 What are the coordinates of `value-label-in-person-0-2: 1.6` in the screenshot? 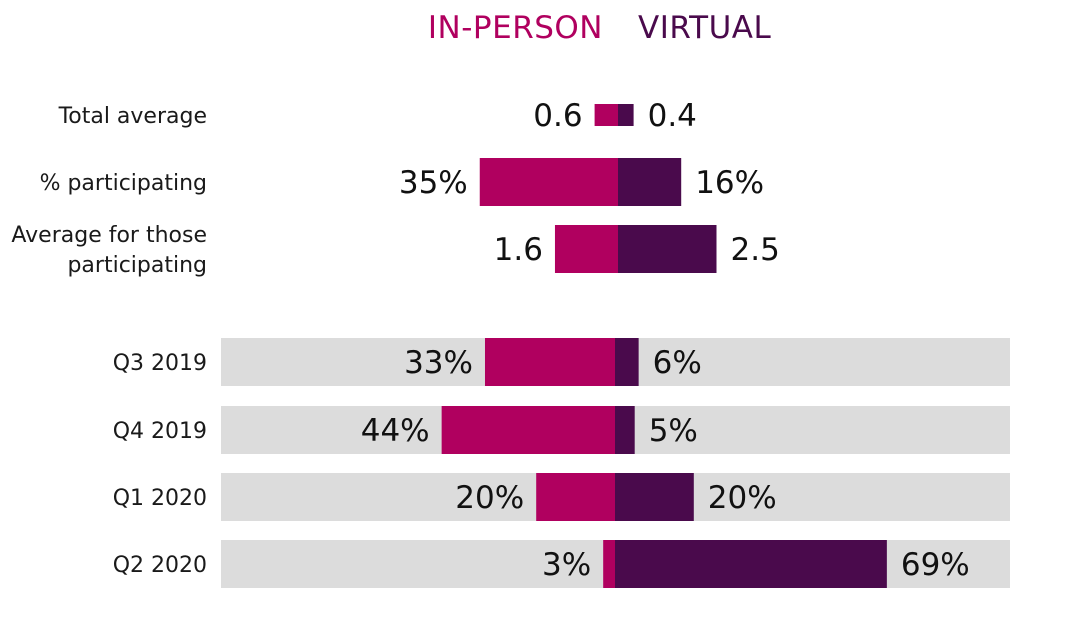 It's located at (518, 250).